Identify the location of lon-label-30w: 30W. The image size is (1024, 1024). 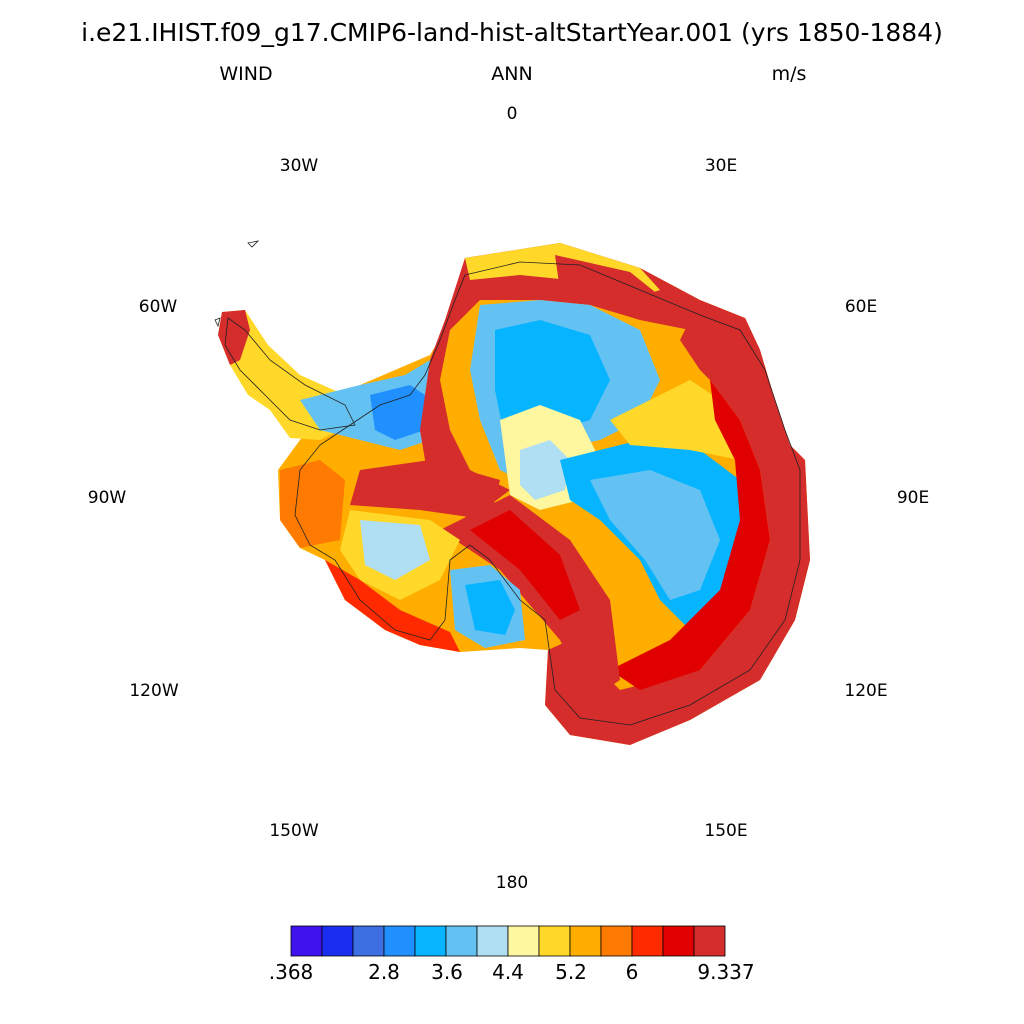
(299, 166).